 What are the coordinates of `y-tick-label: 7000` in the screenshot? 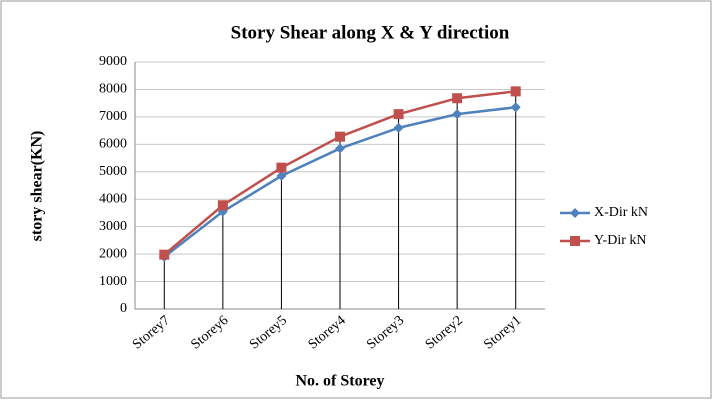 It's located at (113, 116).